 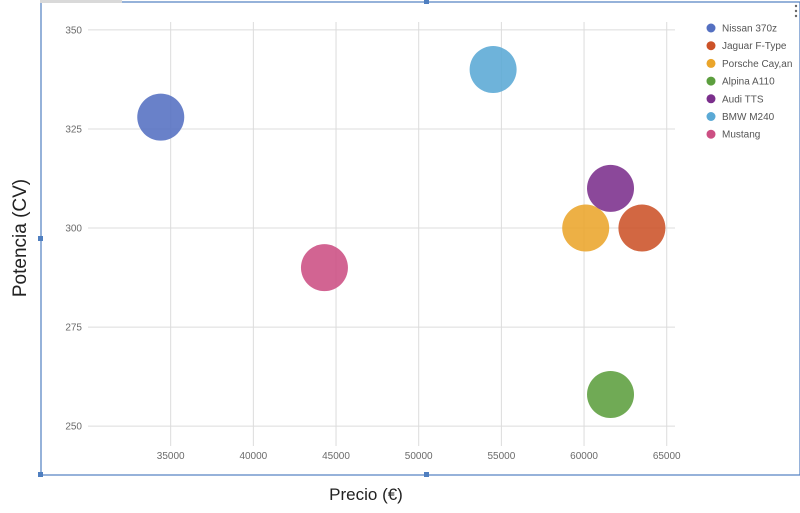 I want to click on legend-entry: Mustang, so click(x=741, y=135).